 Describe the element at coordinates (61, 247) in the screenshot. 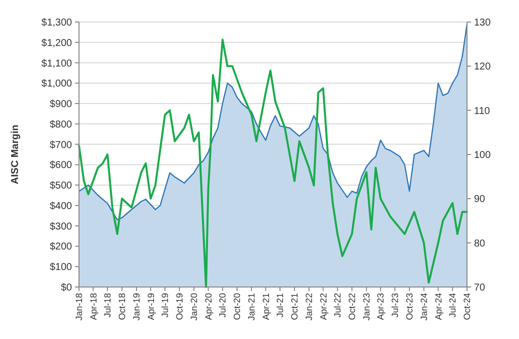

I see `y-tick-label: $200` at that location.